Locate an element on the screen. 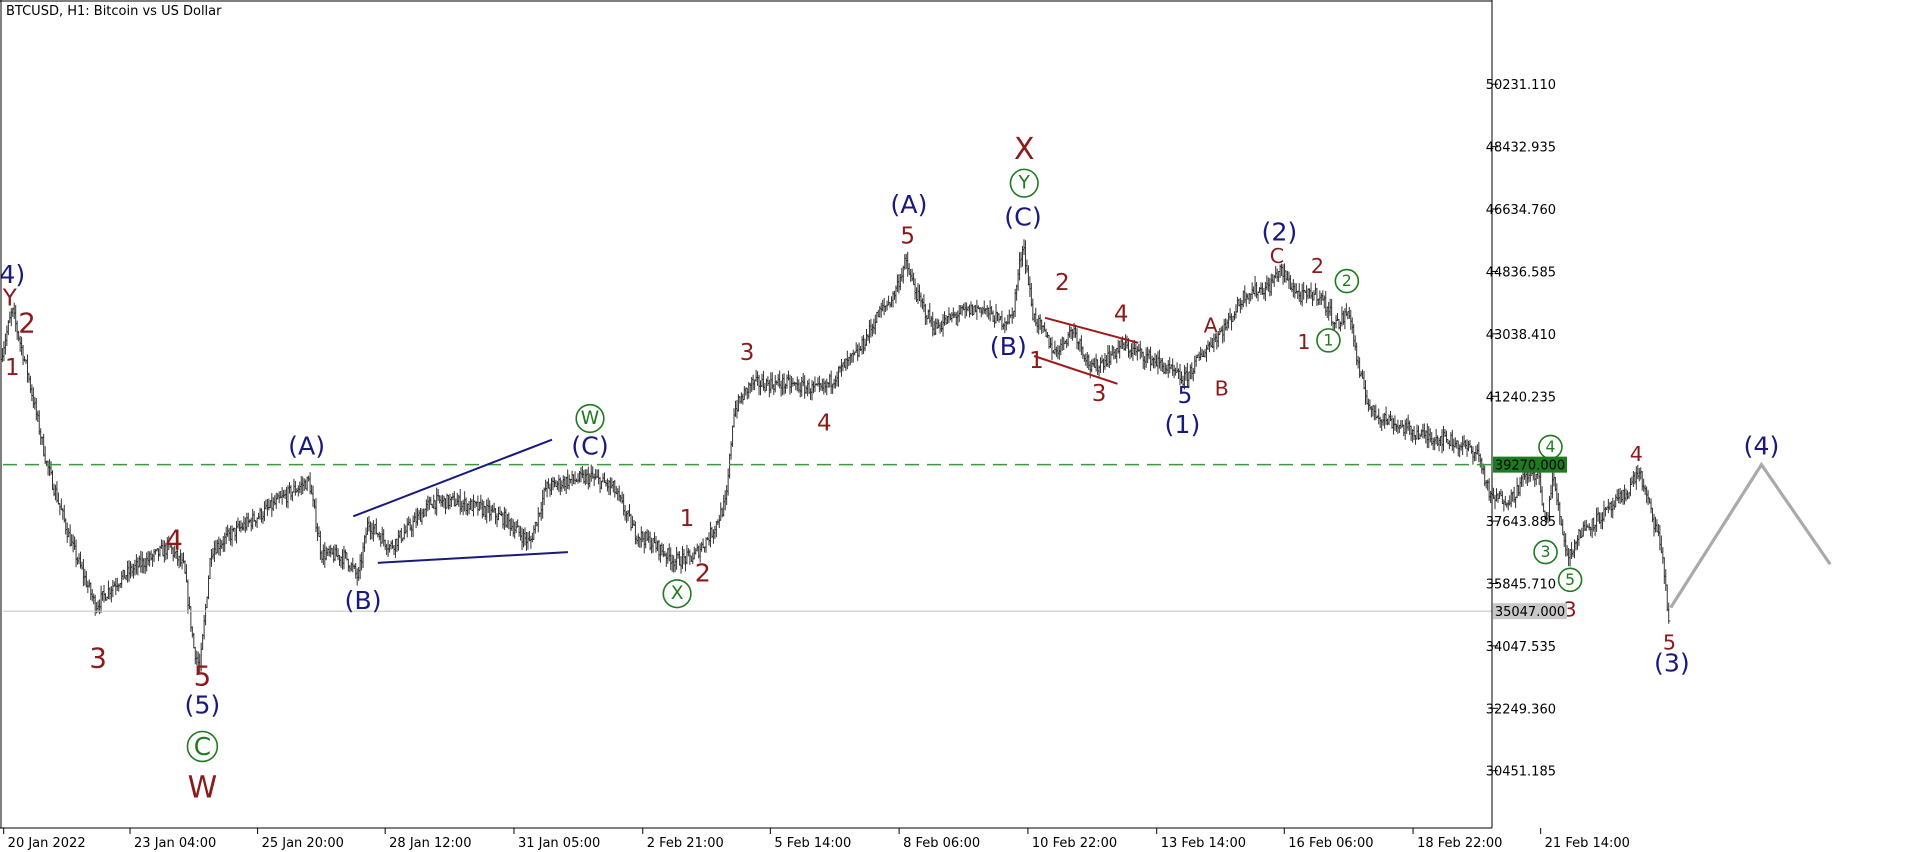  x-tick-label: 28 Jan 12:00 is located at coordinates (430, 843).